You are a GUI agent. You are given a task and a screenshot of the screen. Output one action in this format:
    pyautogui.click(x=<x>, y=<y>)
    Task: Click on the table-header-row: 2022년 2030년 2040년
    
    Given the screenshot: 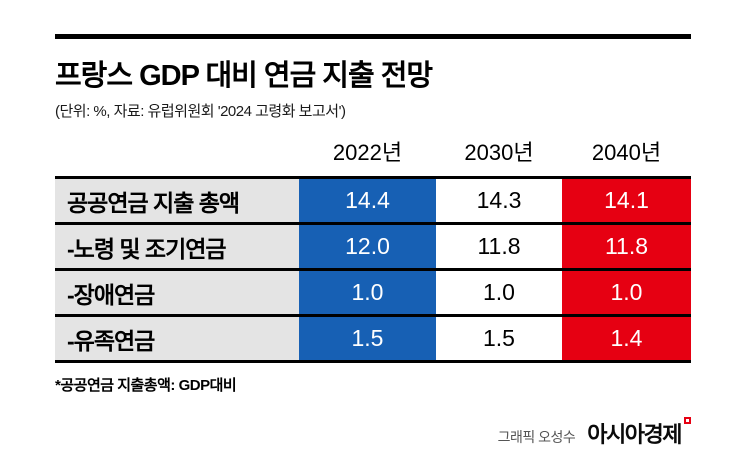 What is the action you would take?
    pyautogui.click(x=373, y=155)
    